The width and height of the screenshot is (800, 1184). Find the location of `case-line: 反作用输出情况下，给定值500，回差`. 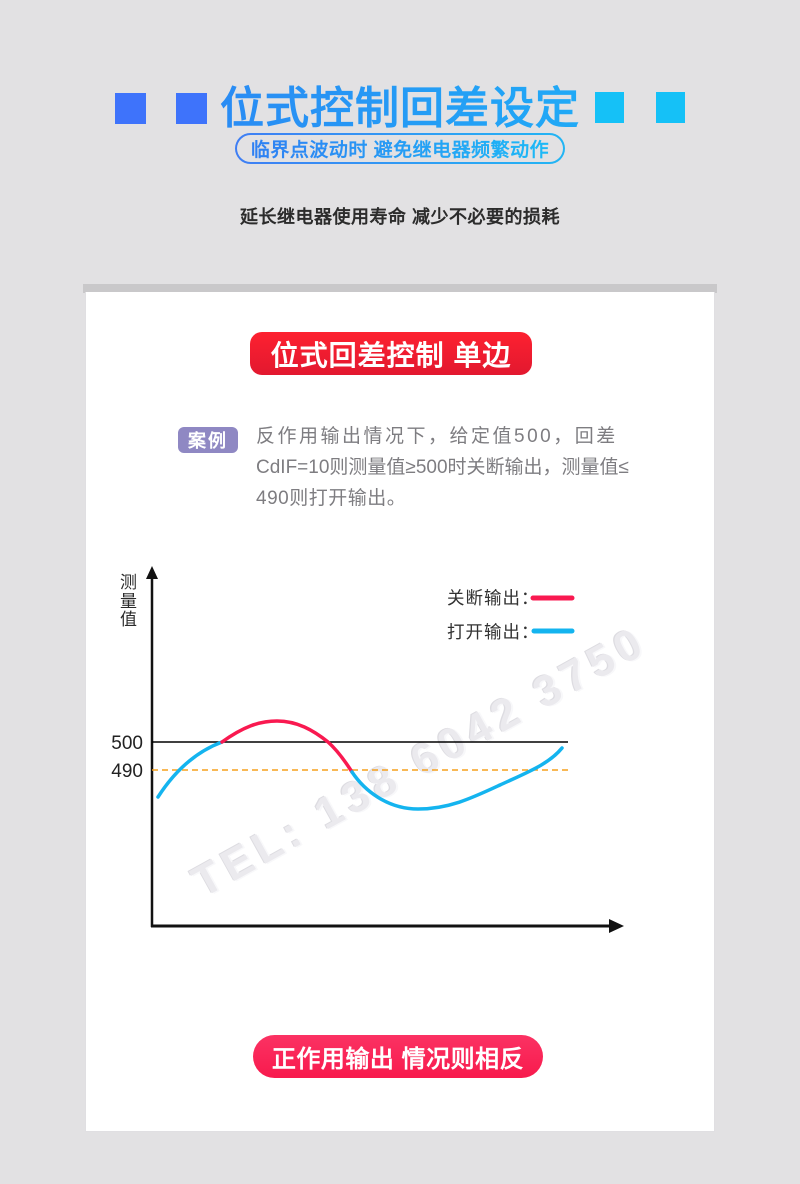

case-line: 反作用输出情况下，给定值500，回差 is located at coordinates (437, 436).